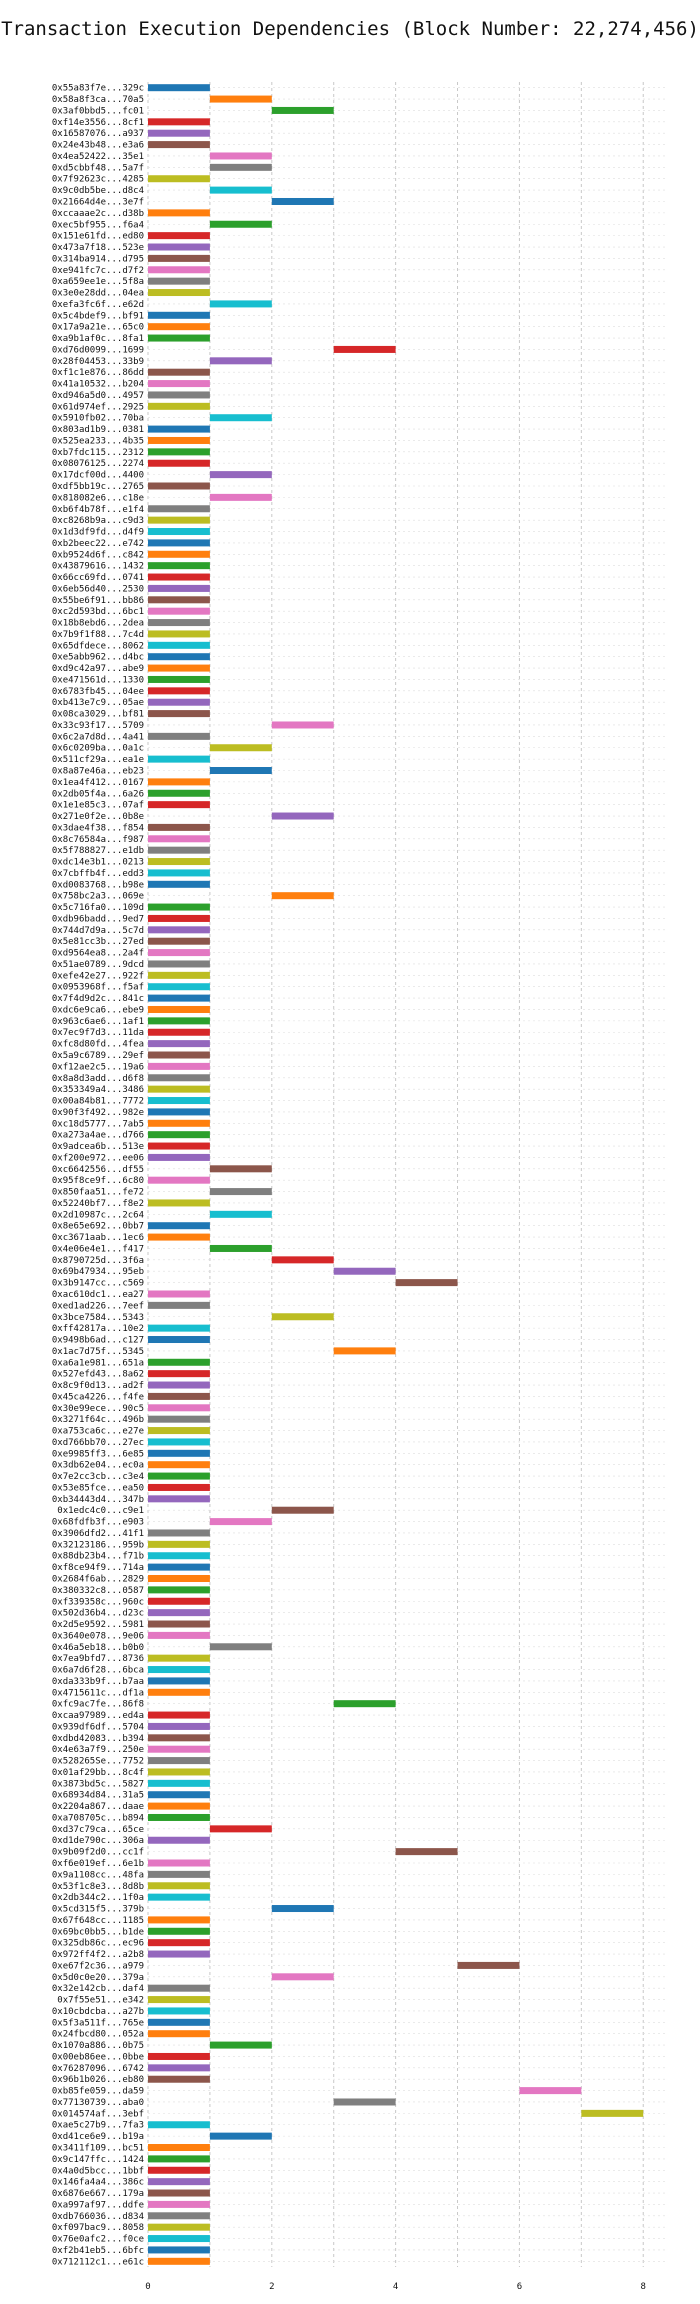 The height and width of the screenshot is (2304, 700). What do you see at coordinates (98, 373) in the screenshot?
I see `row-label: 0xf1c1e876...86dd` at bounding box center [98, 373].